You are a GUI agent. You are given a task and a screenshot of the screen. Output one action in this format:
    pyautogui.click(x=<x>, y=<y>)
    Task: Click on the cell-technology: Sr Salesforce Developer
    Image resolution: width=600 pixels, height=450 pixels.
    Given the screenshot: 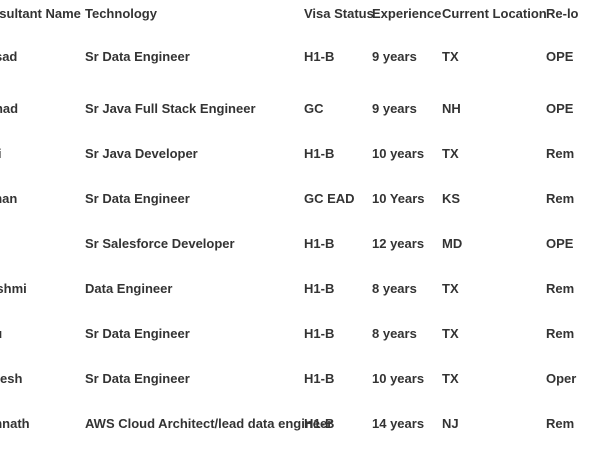 What is the action you would take?
    pyautogui.click(x=160, y=243)
    